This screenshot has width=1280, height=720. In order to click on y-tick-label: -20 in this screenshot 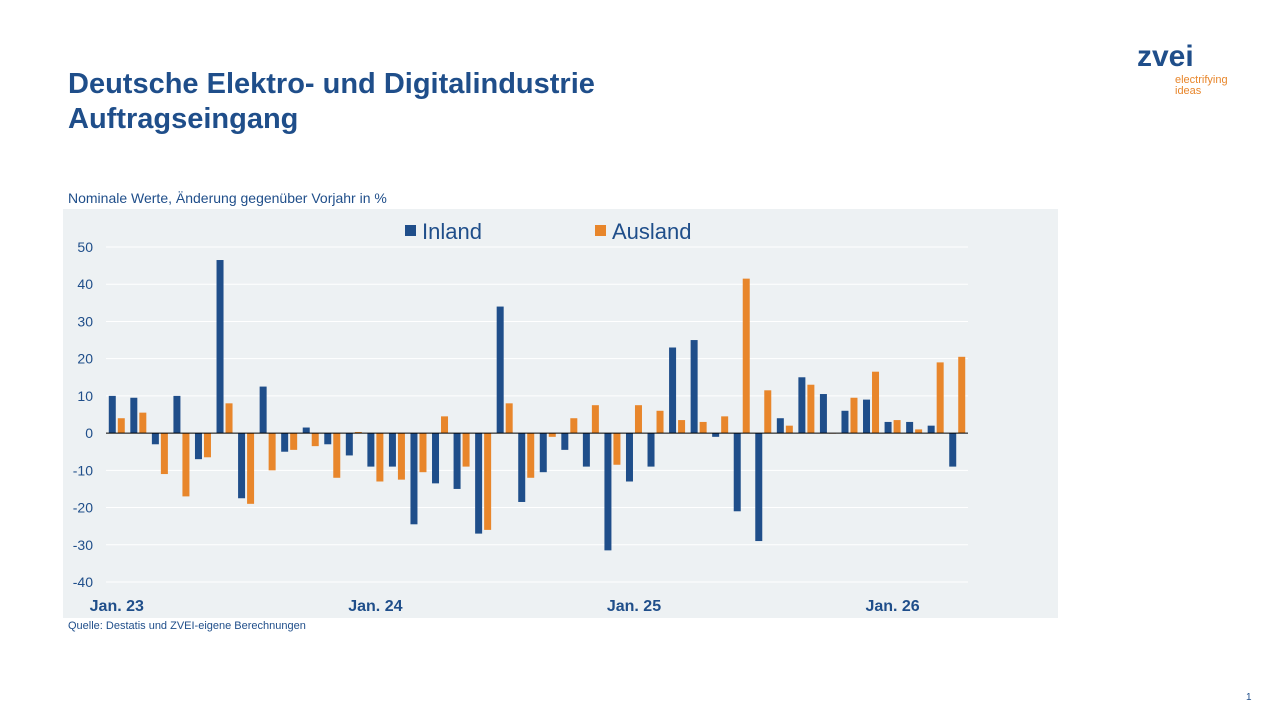, I will do `click(83, 508)`.